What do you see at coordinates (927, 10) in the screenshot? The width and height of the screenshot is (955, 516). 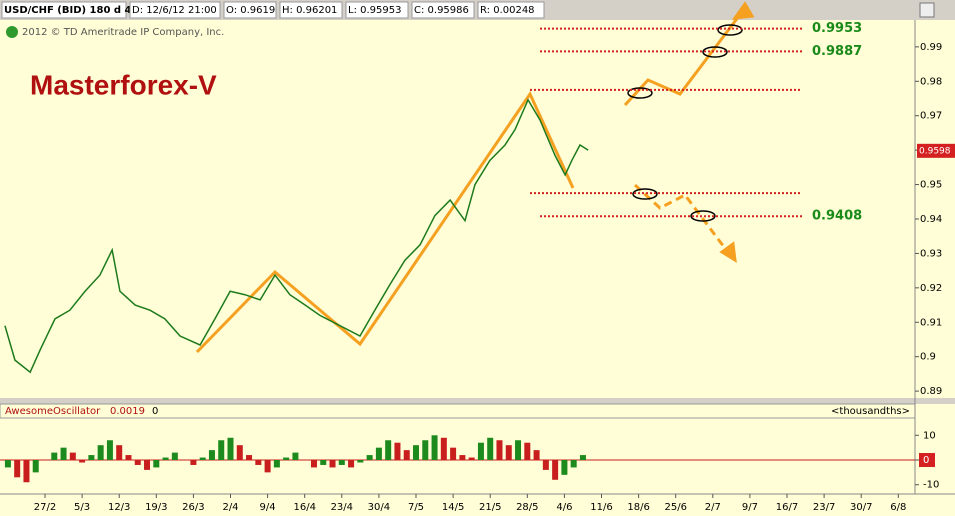 I see `window-button` at bounding box center [927, 10].